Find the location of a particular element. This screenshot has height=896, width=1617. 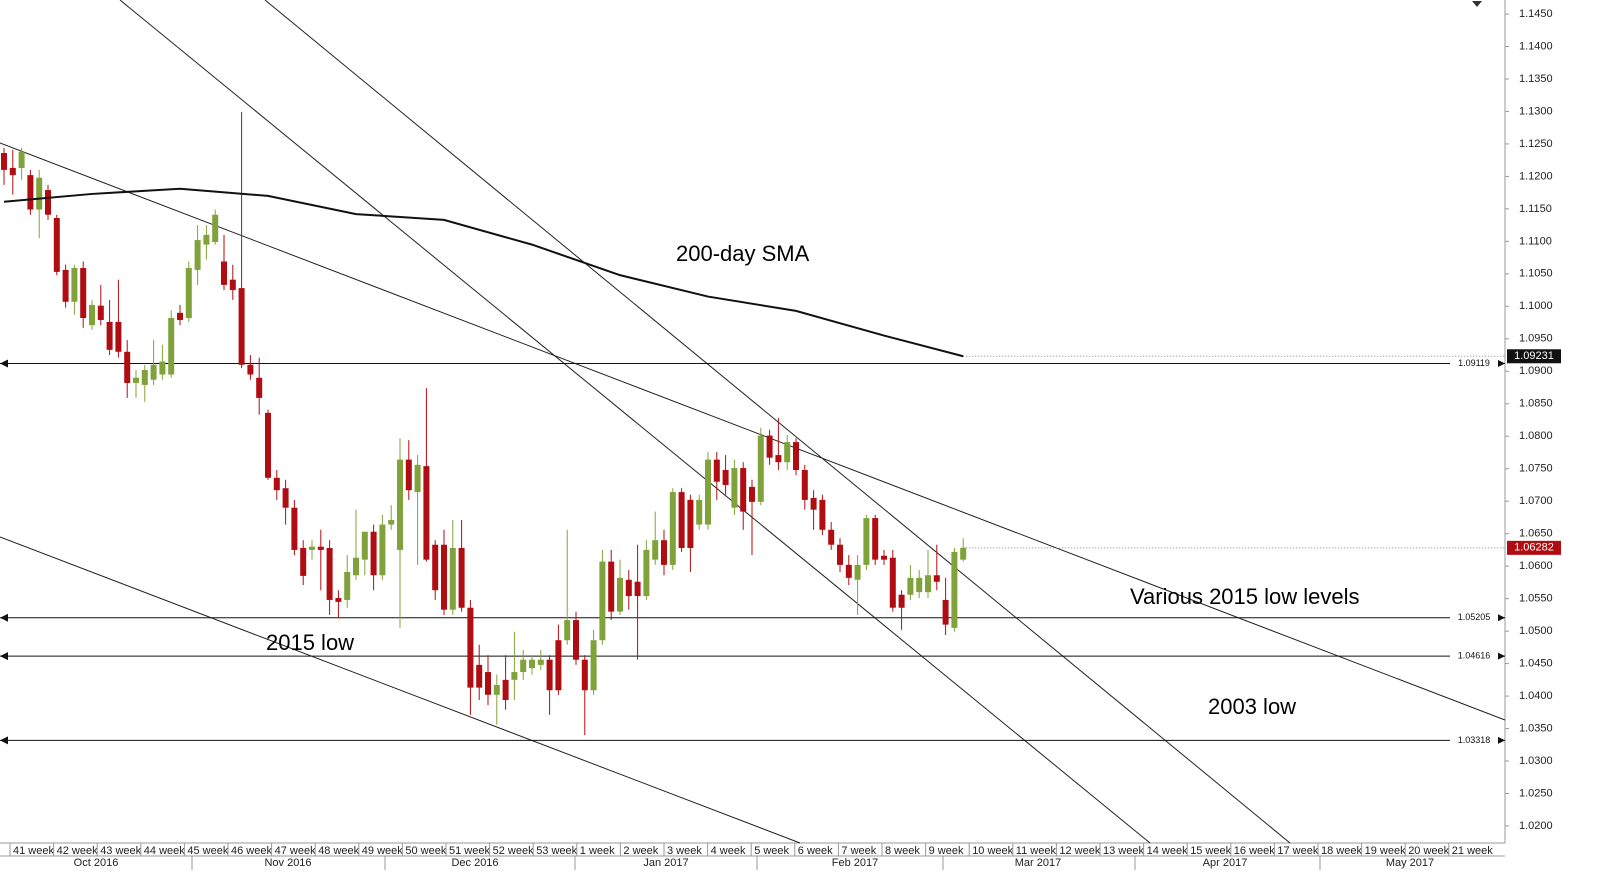

y-tick-label: 1.1000 is located at coordinates (1536, 306).